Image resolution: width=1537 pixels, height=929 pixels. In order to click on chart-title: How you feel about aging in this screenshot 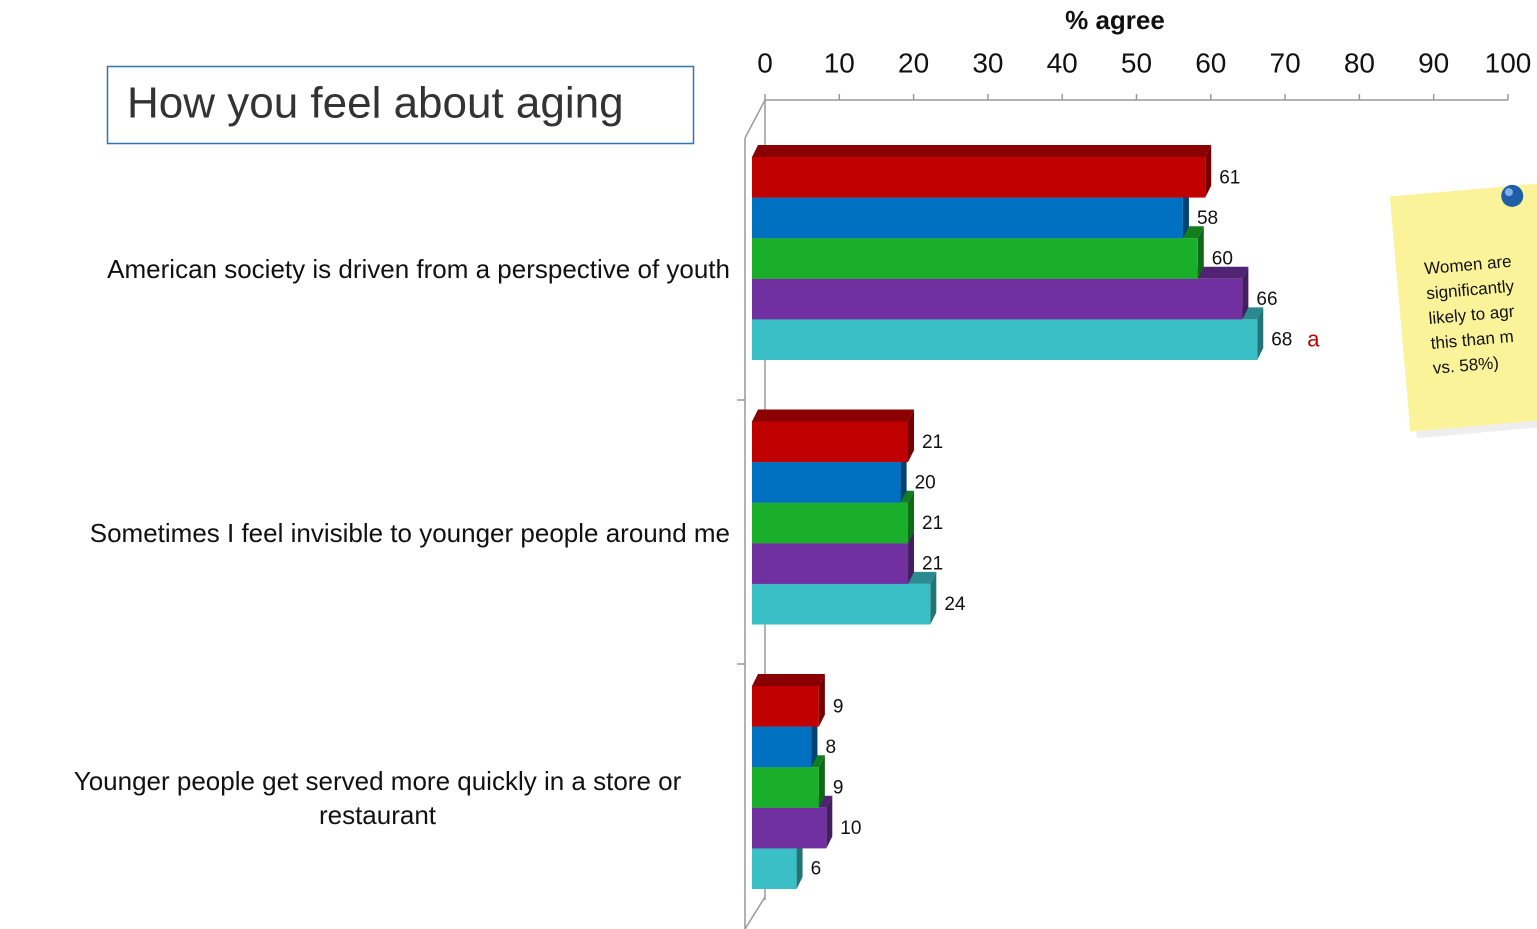, I will do `click(375, 103)`.